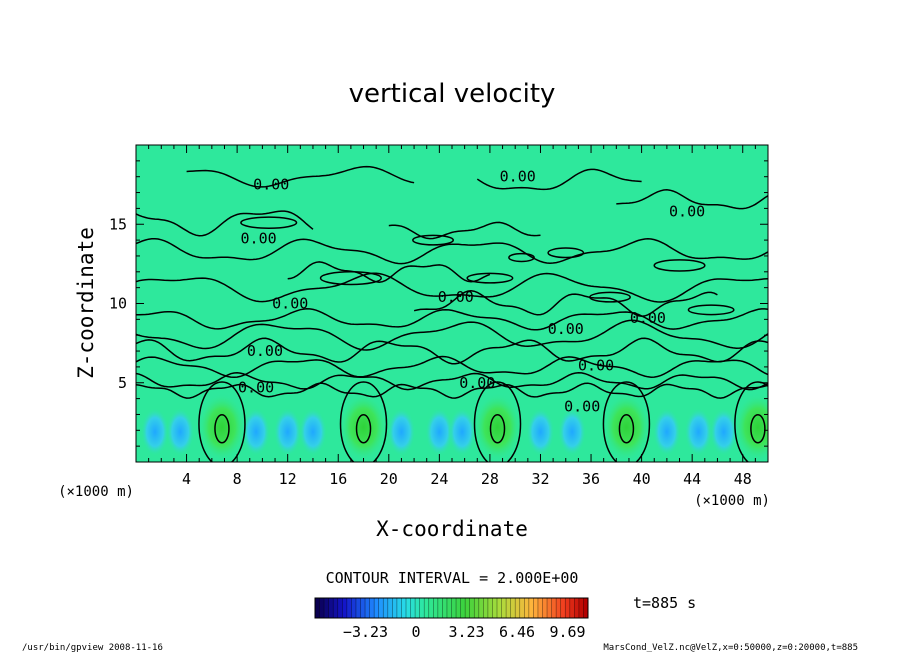 This screenshot has width=904, height=654. Describe the element at coordinates (122, 383) in the screenshot. I see `y-tick-label: 5` at that location.